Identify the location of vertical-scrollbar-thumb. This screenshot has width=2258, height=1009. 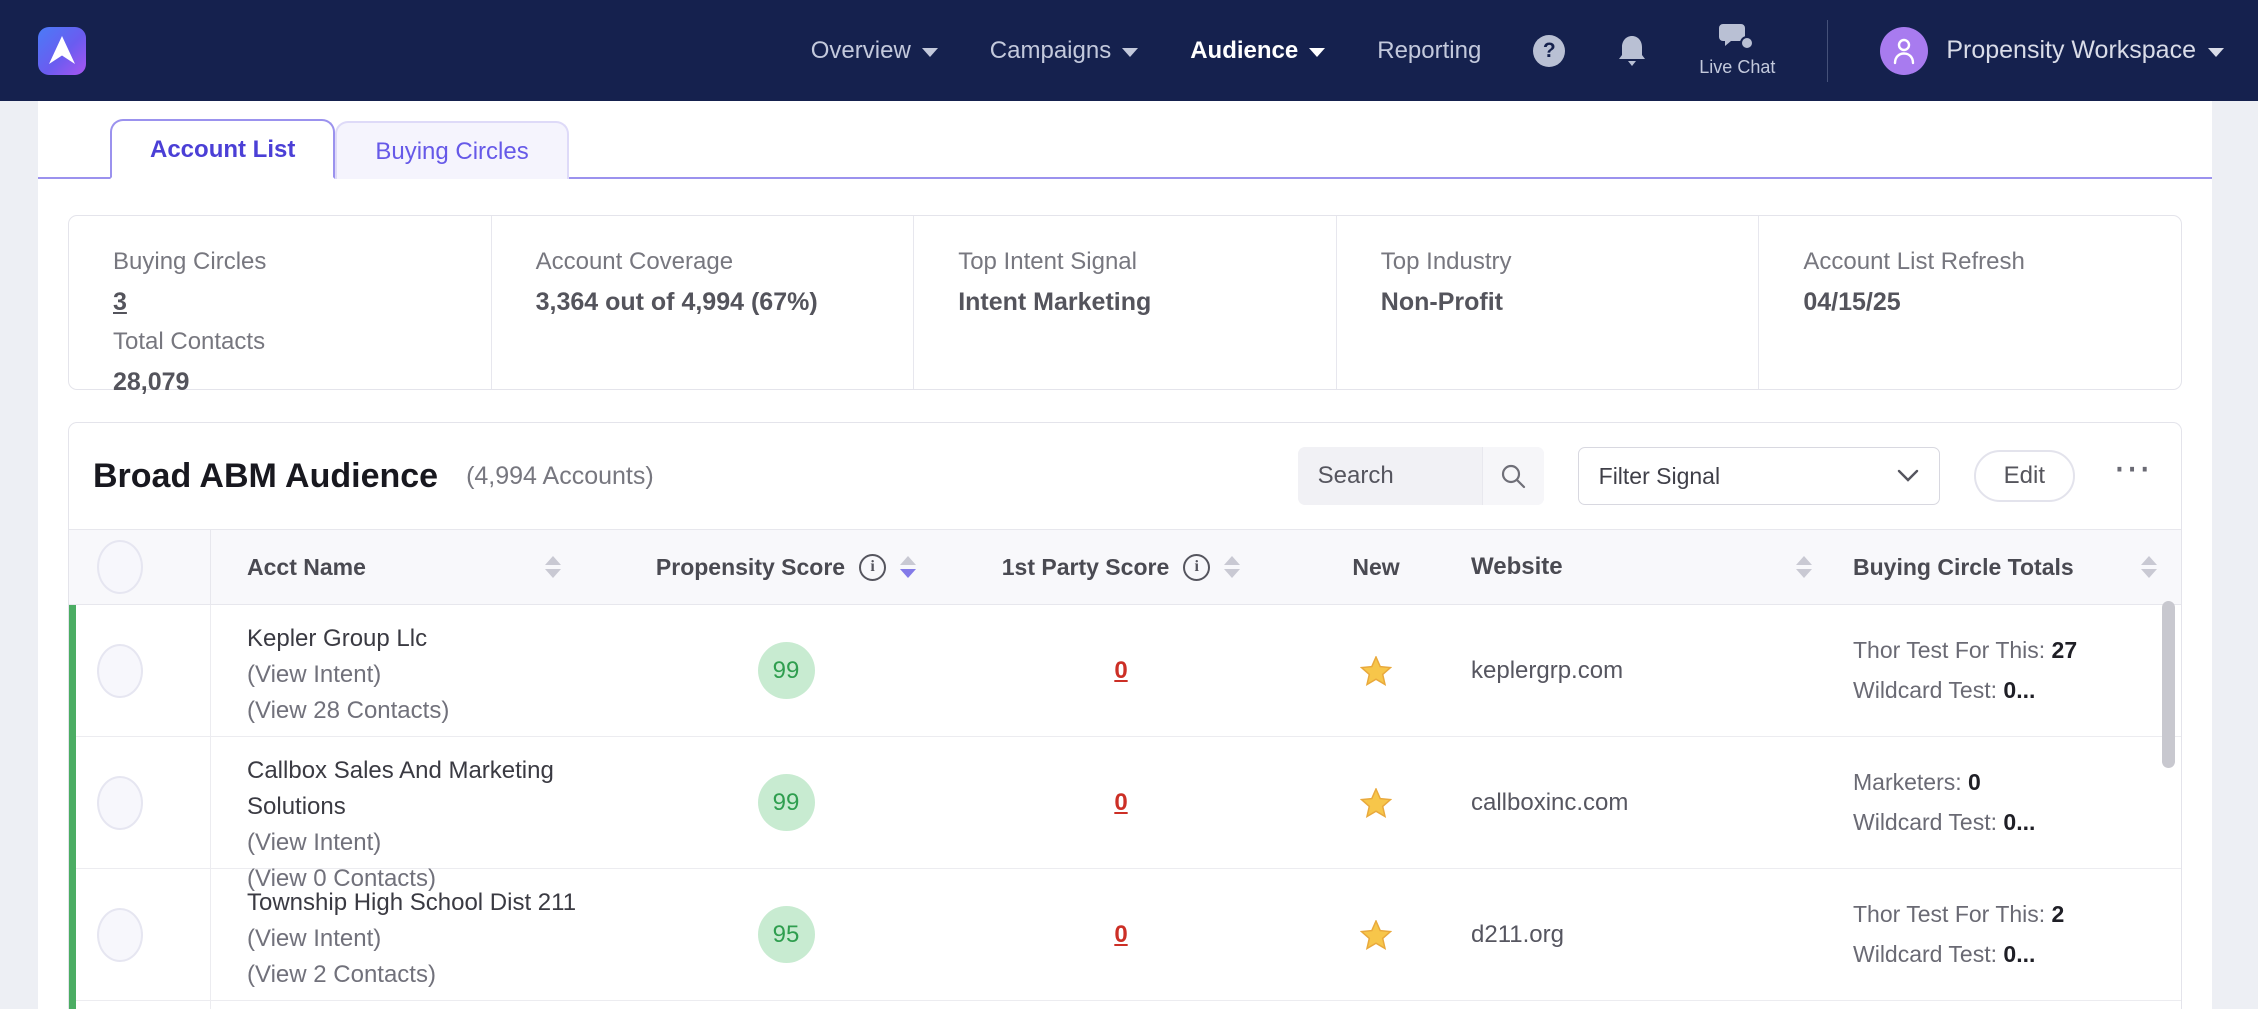
(2168, 684).